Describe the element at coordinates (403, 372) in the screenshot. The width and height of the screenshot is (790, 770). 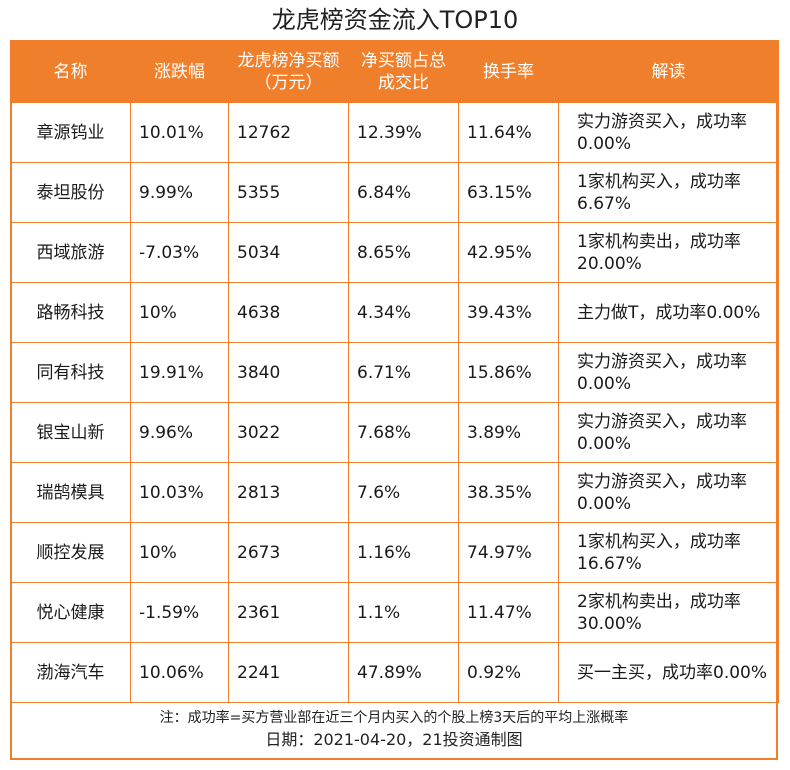
I see `ratio-cell: 6.71%` at that location.